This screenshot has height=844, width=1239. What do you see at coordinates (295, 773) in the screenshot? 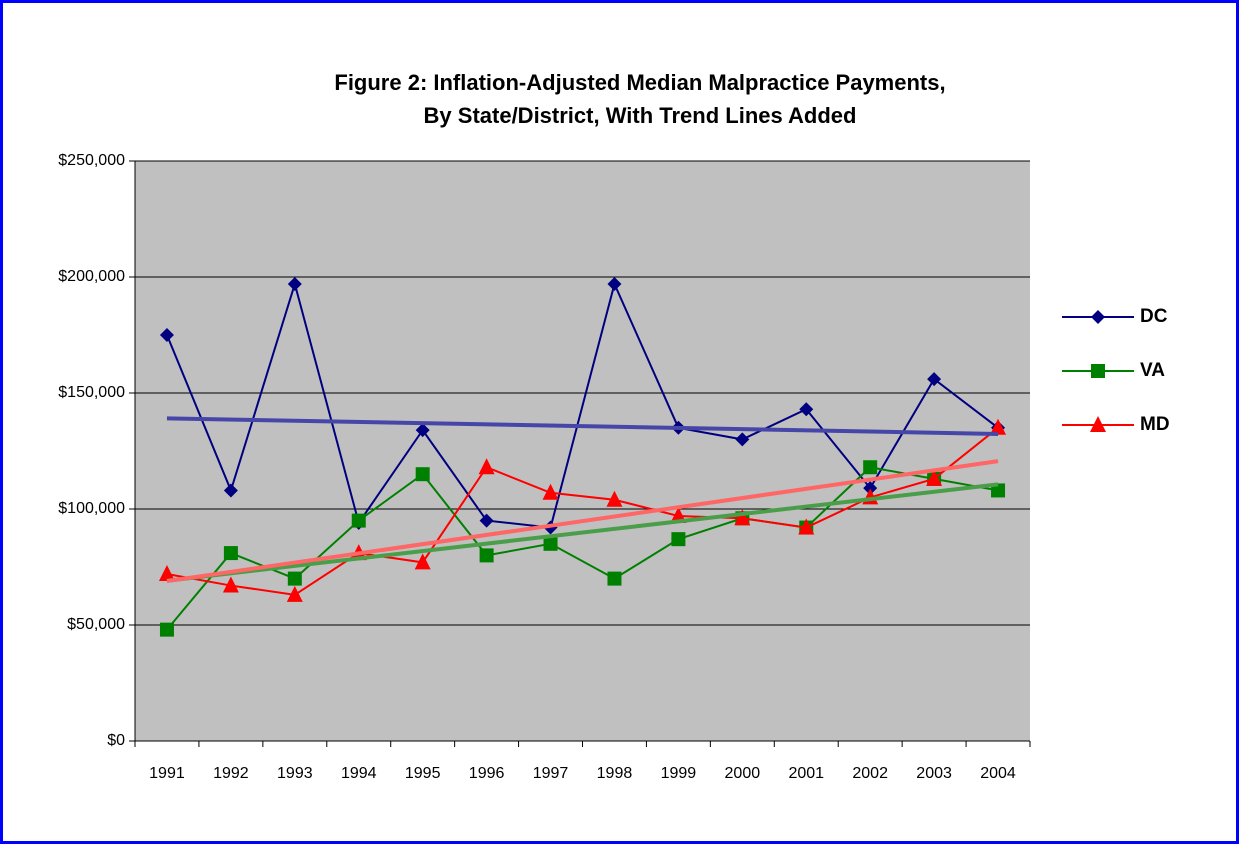
I see `x-tick-label: 1993` at bounding box center [295, 773].